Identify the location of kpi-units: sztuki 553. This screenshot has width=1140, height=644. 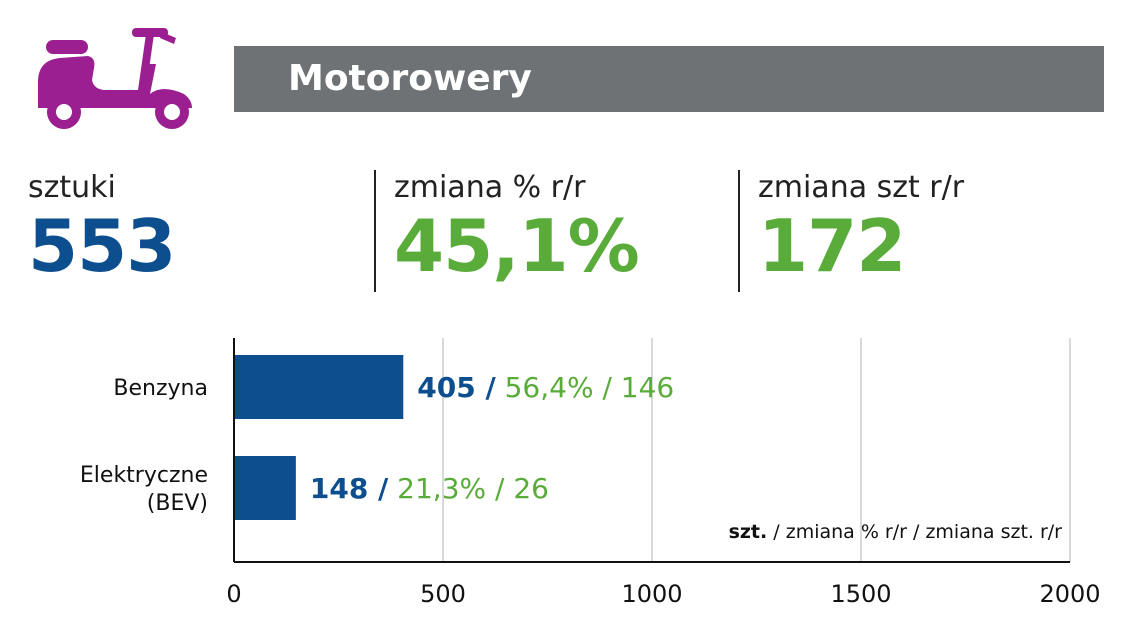
(102, 231).